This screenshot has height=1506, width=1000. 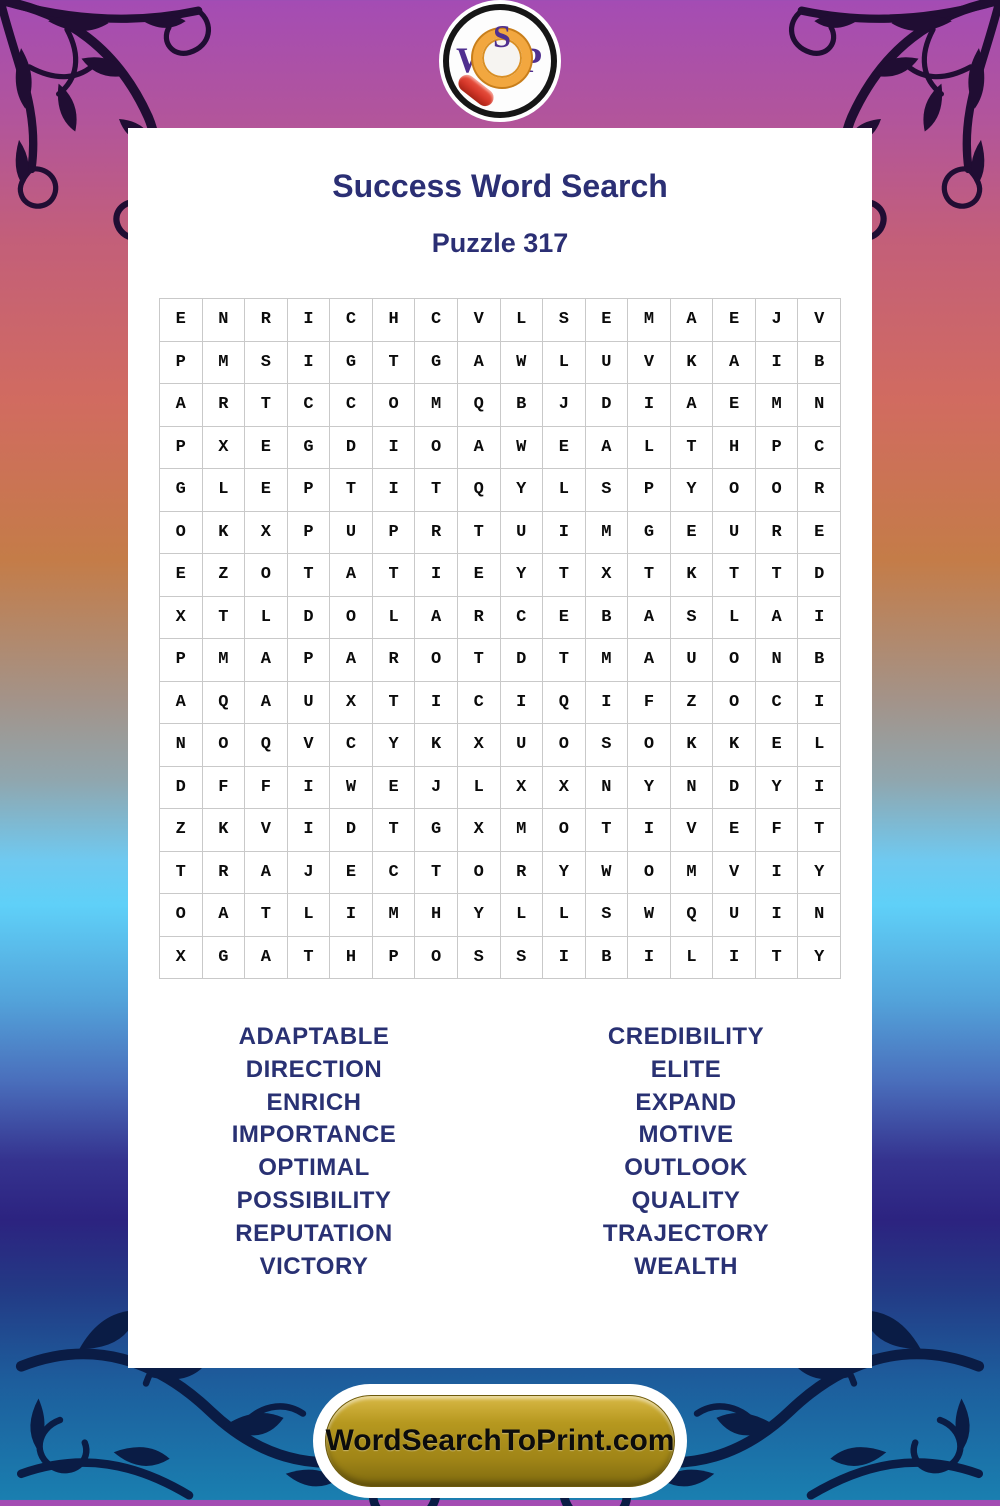 I want to click on word-list-item: ENRICH, so click(x=314, y=1102).